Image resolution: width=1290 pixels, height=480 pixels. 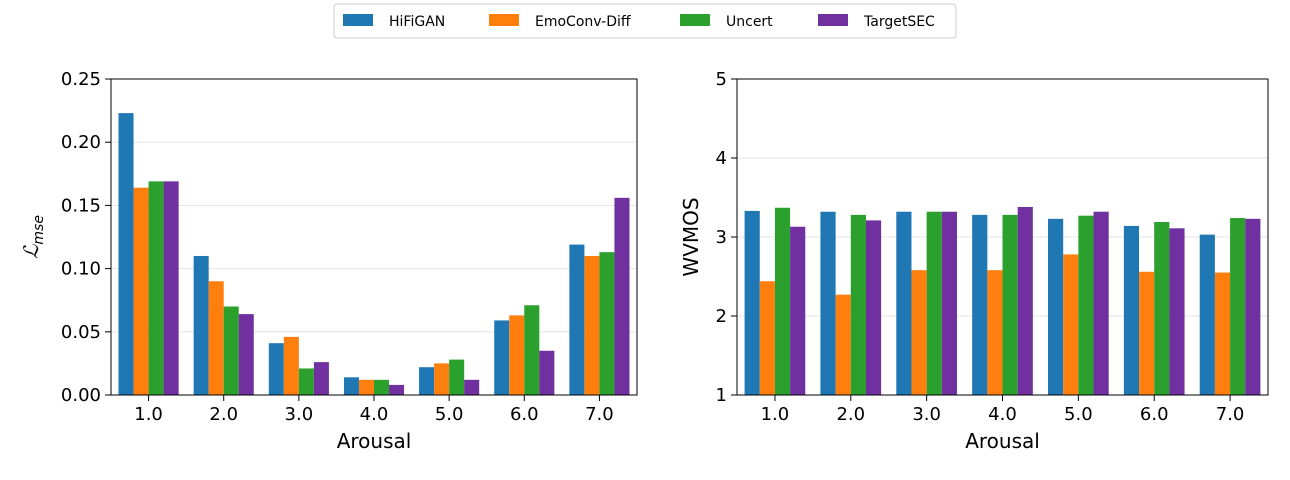 What do you see at coordinates (81, 142) in the screenshot?
I see `y-tick-label: 0.20` at bounding box center [81, 142].